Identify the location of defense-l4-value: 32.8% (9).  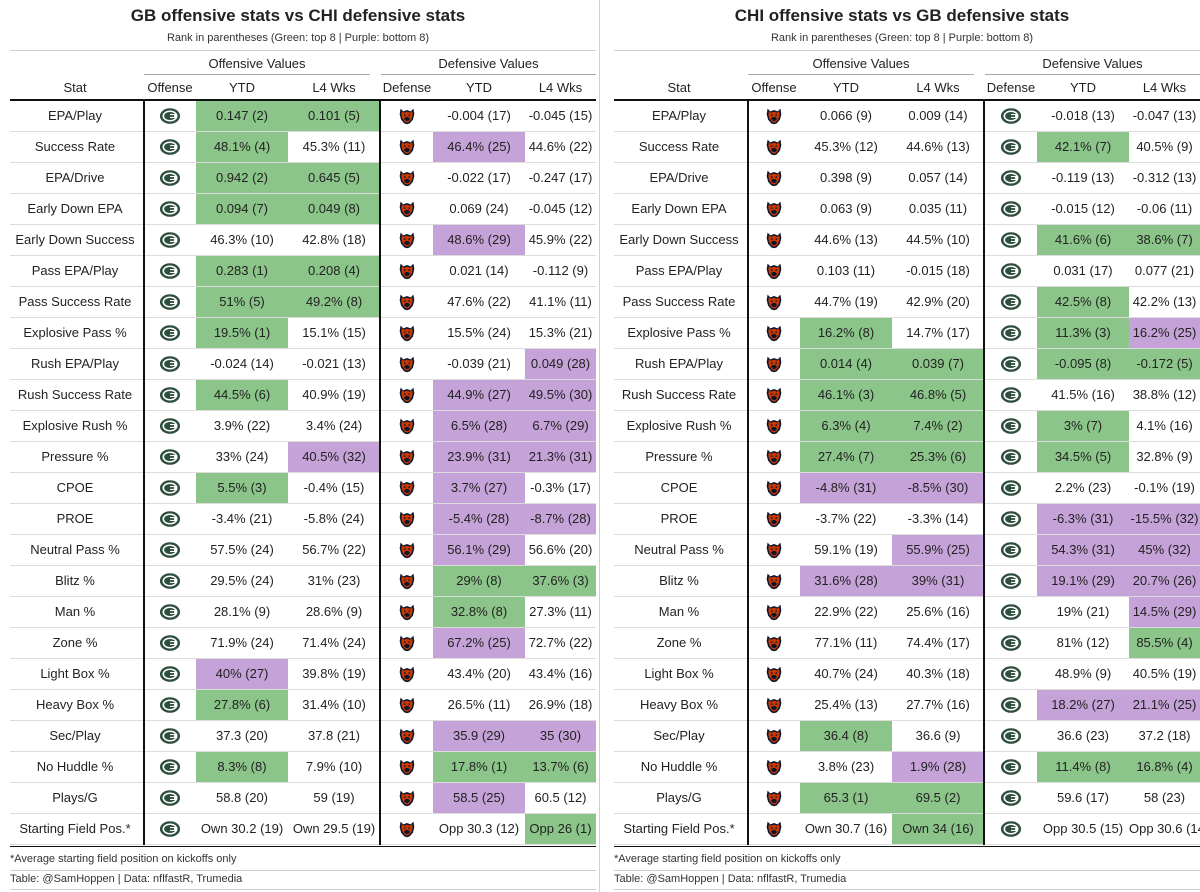
(1164, 456).